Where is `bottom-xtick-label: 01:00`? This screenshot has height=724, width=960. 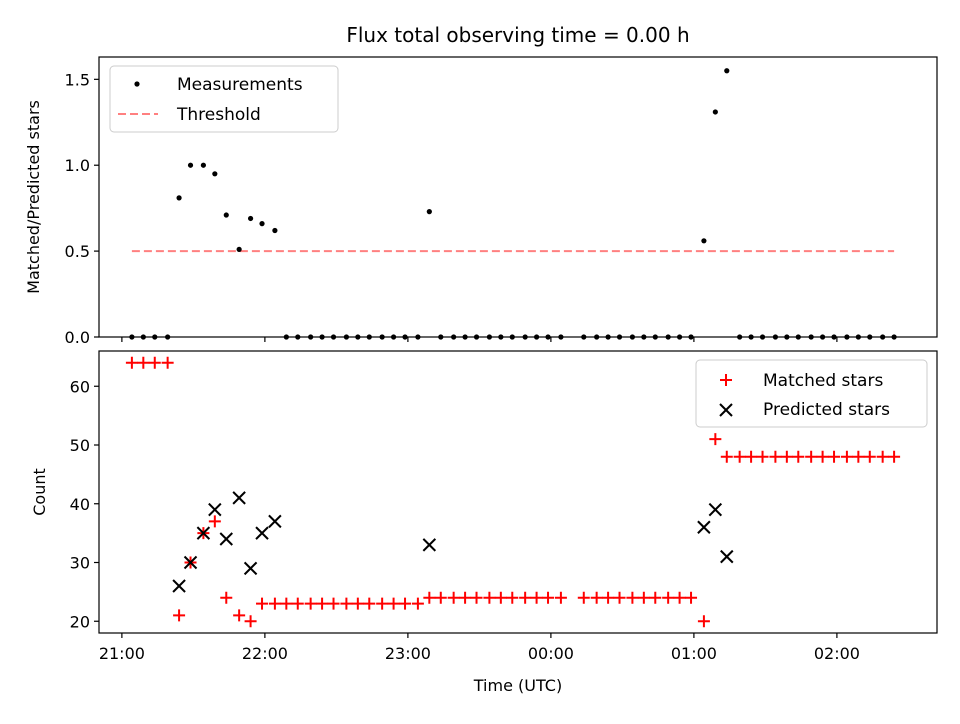 bottom-xtick-label: 01:00 is located at coordinates (694, 653).